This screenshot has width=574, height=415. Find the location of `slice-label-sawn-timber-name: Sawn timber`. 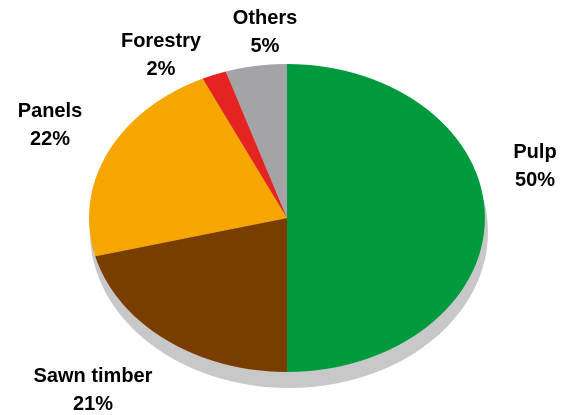

slice-label-sawn-timber-name: Sawn timber is located at coordinates (93, 376).